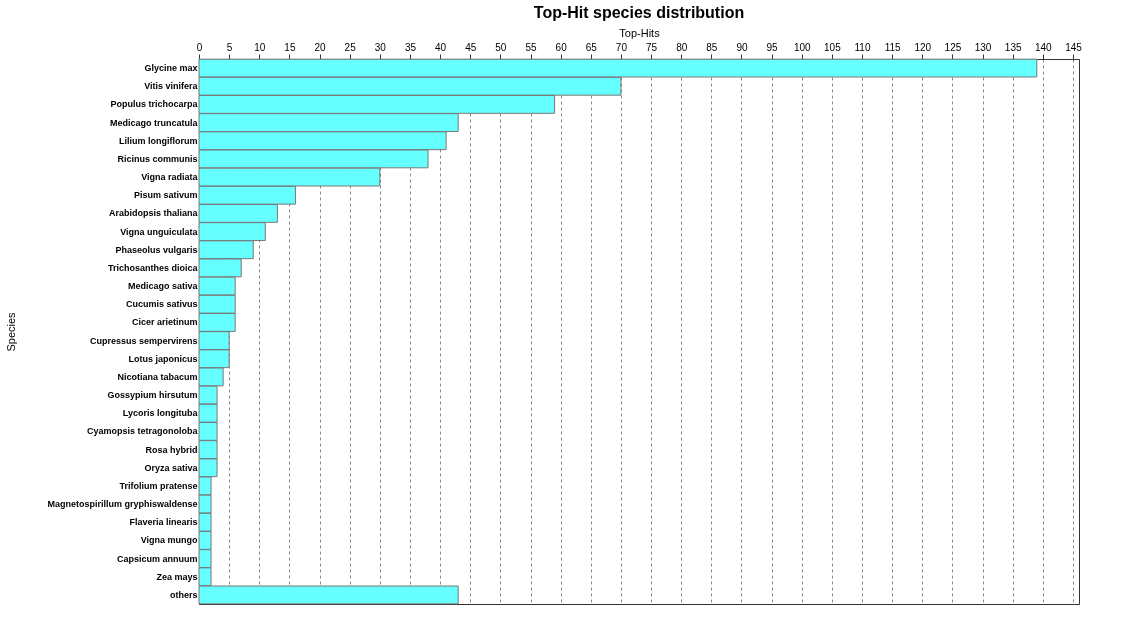 The image size is (1140, 627). I want to click on x-tick-label: 80, so click(682, 47).